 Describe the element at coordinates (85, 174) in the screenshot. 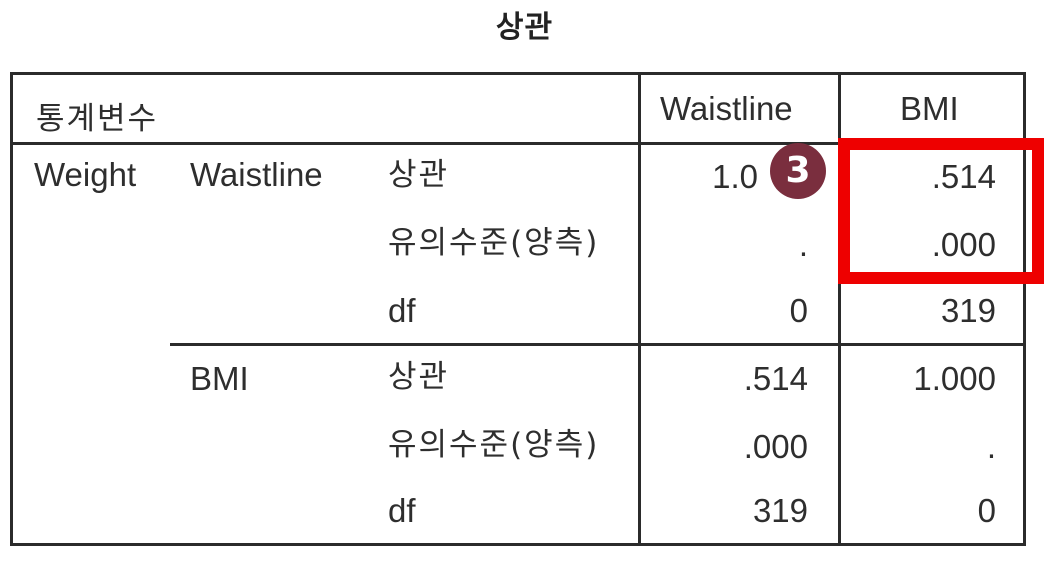

I see `group-label-weight: Weight` at that location.